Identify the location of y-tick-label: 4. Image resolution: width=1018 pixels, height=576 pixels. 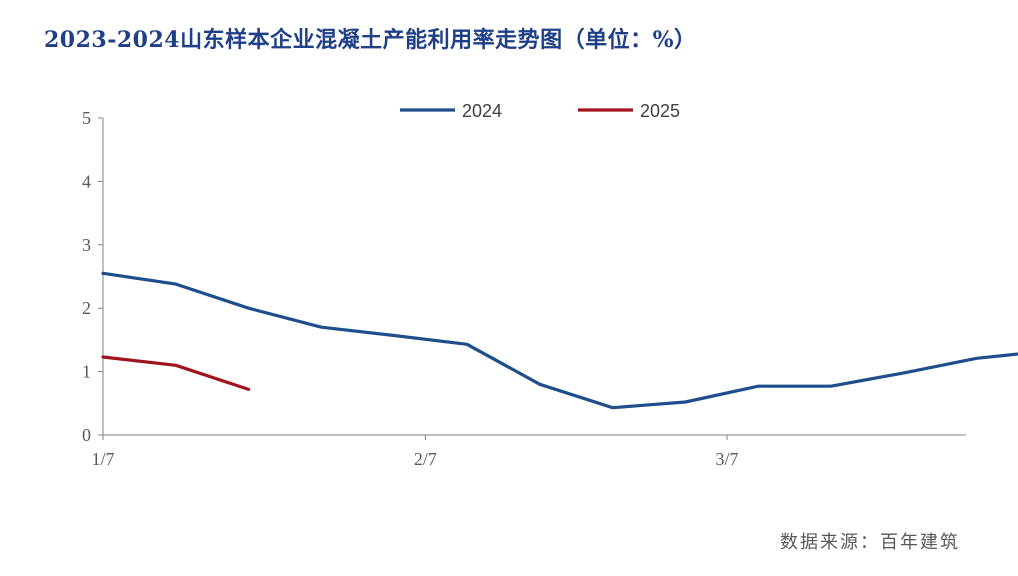
(86, 181).